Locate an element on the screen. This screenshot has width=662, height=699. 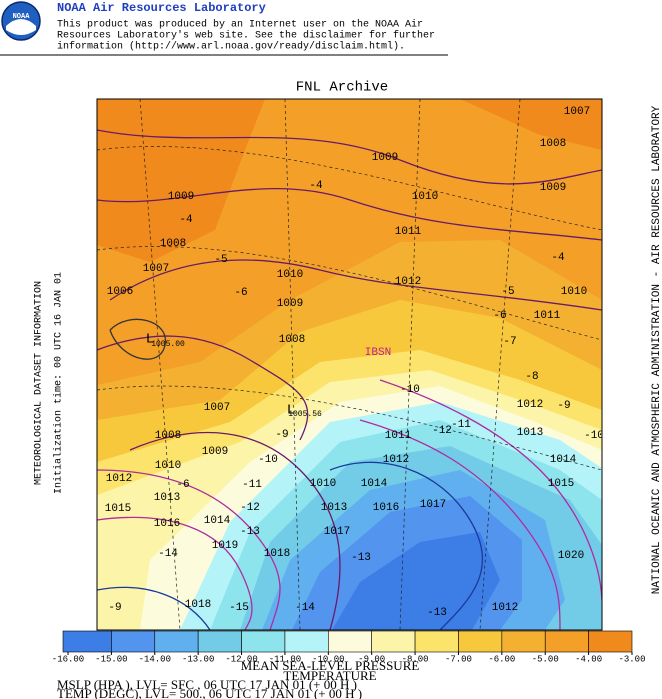
contour-label: 1006 is located at coordinates (120, 292).